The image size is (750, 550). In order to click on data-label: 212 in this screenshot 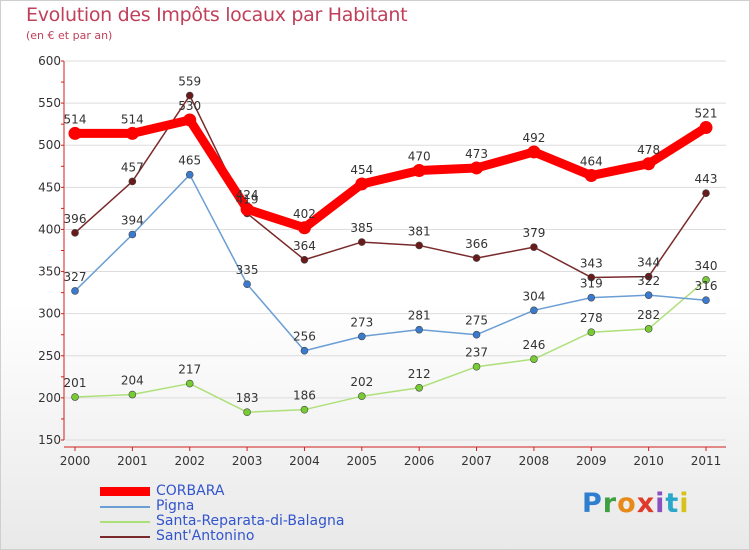, I will do `click(419, 374)`.